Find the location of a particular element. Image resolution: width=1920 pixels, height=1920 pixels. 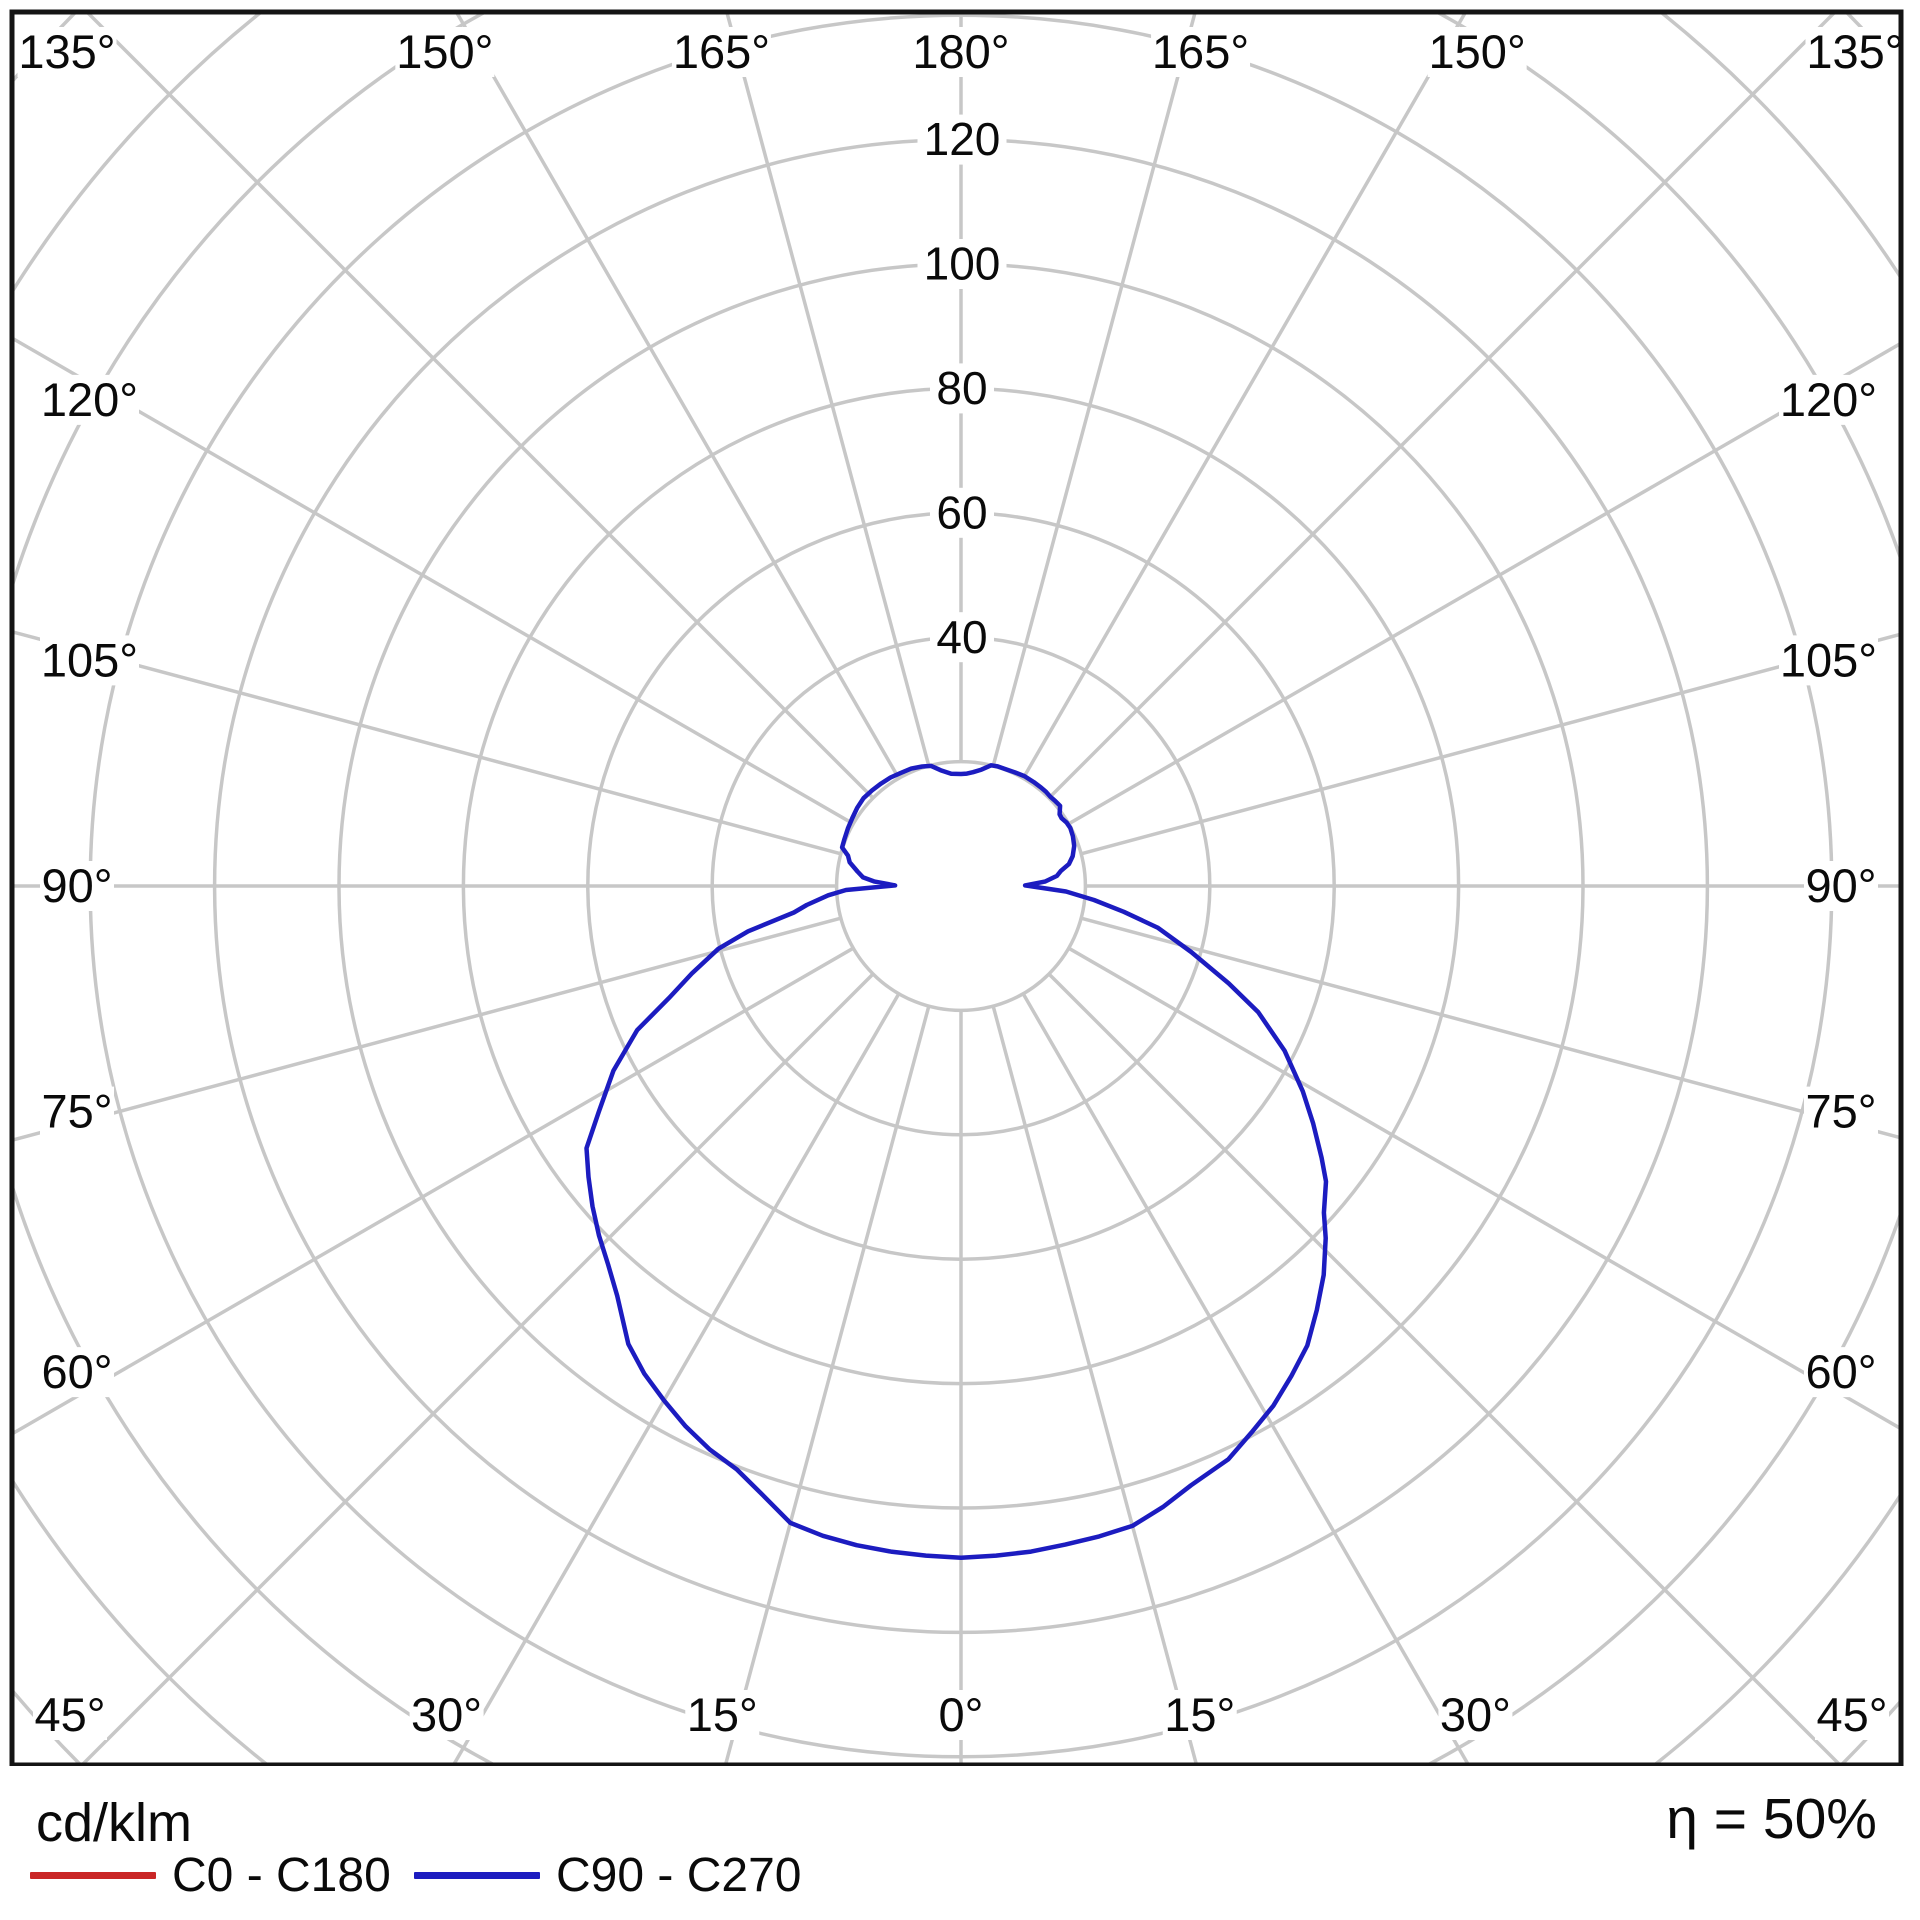

svg-text: 40 is located at coordinates (961, 637).